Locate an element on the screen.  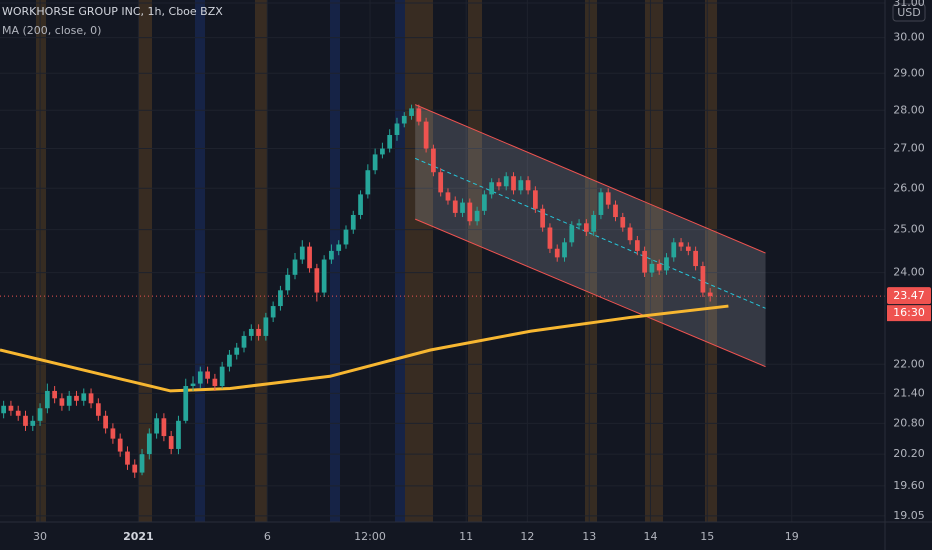
last-price-label: 23.47 is located at coordinates (909, 295).